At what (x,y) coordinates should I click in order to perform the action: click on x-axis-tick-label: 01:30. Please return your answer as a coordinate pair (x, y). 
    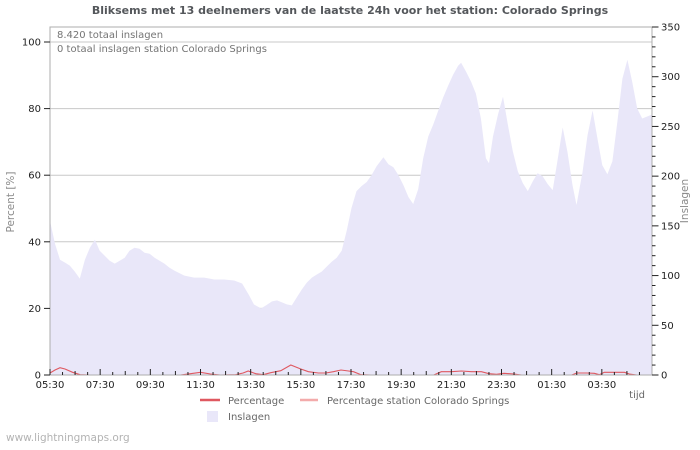
    Looking at the image, I should click on (551, 385).